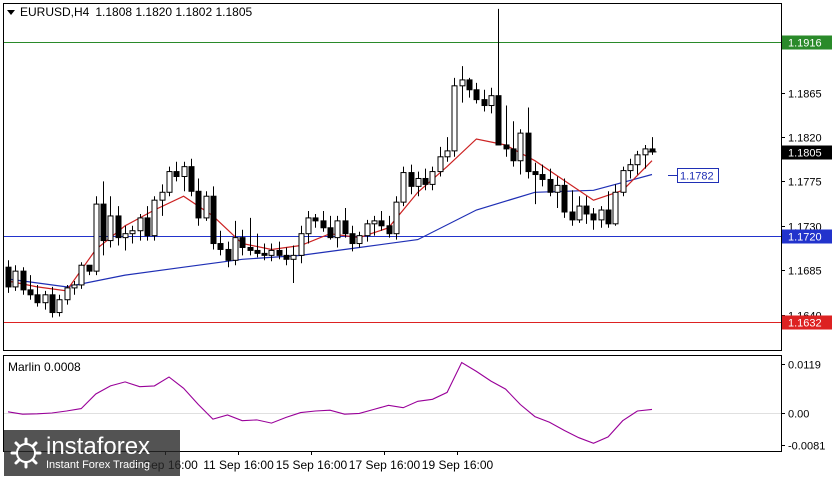 This screenshot has width=838, height=481. Describe the element at coordinates (238, 465) in the screenshot. I see `x-tick-label: 11 Sep 16:00` at that location.